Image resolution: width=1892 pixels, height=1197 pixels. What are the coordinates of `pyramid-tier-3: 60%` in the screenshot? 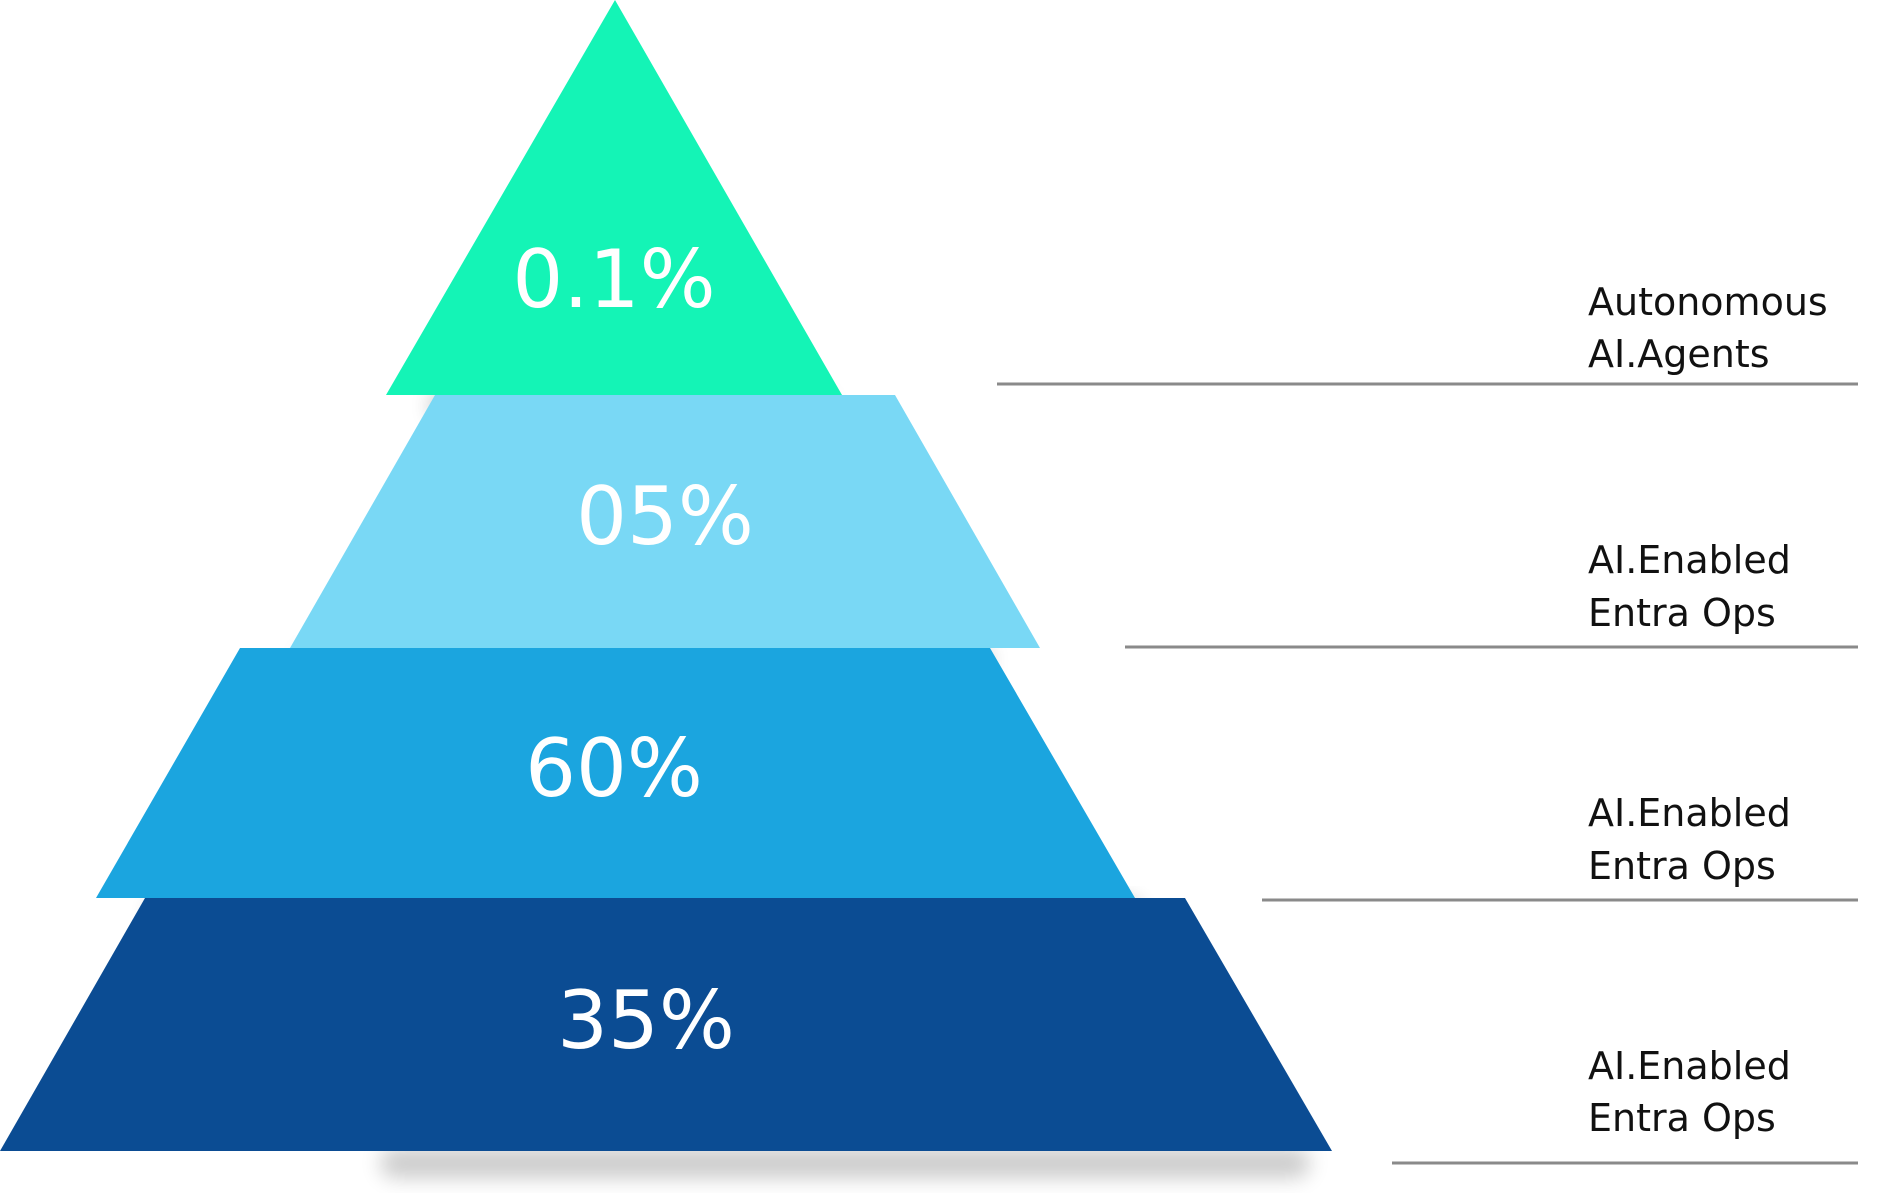 It's located at (615, 773).